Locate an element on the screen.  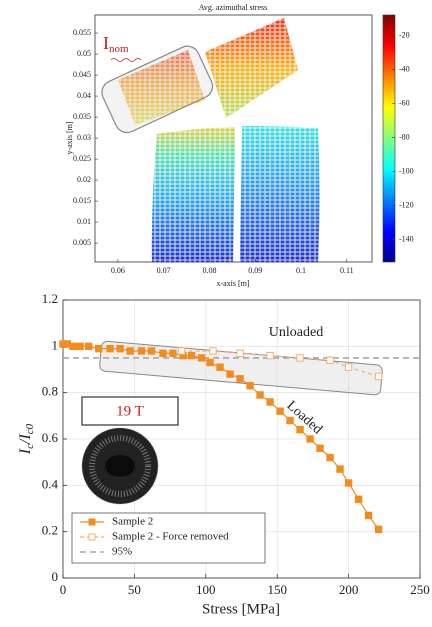
colorbar-tick-label: -80 is located at coordinates (404, 136).